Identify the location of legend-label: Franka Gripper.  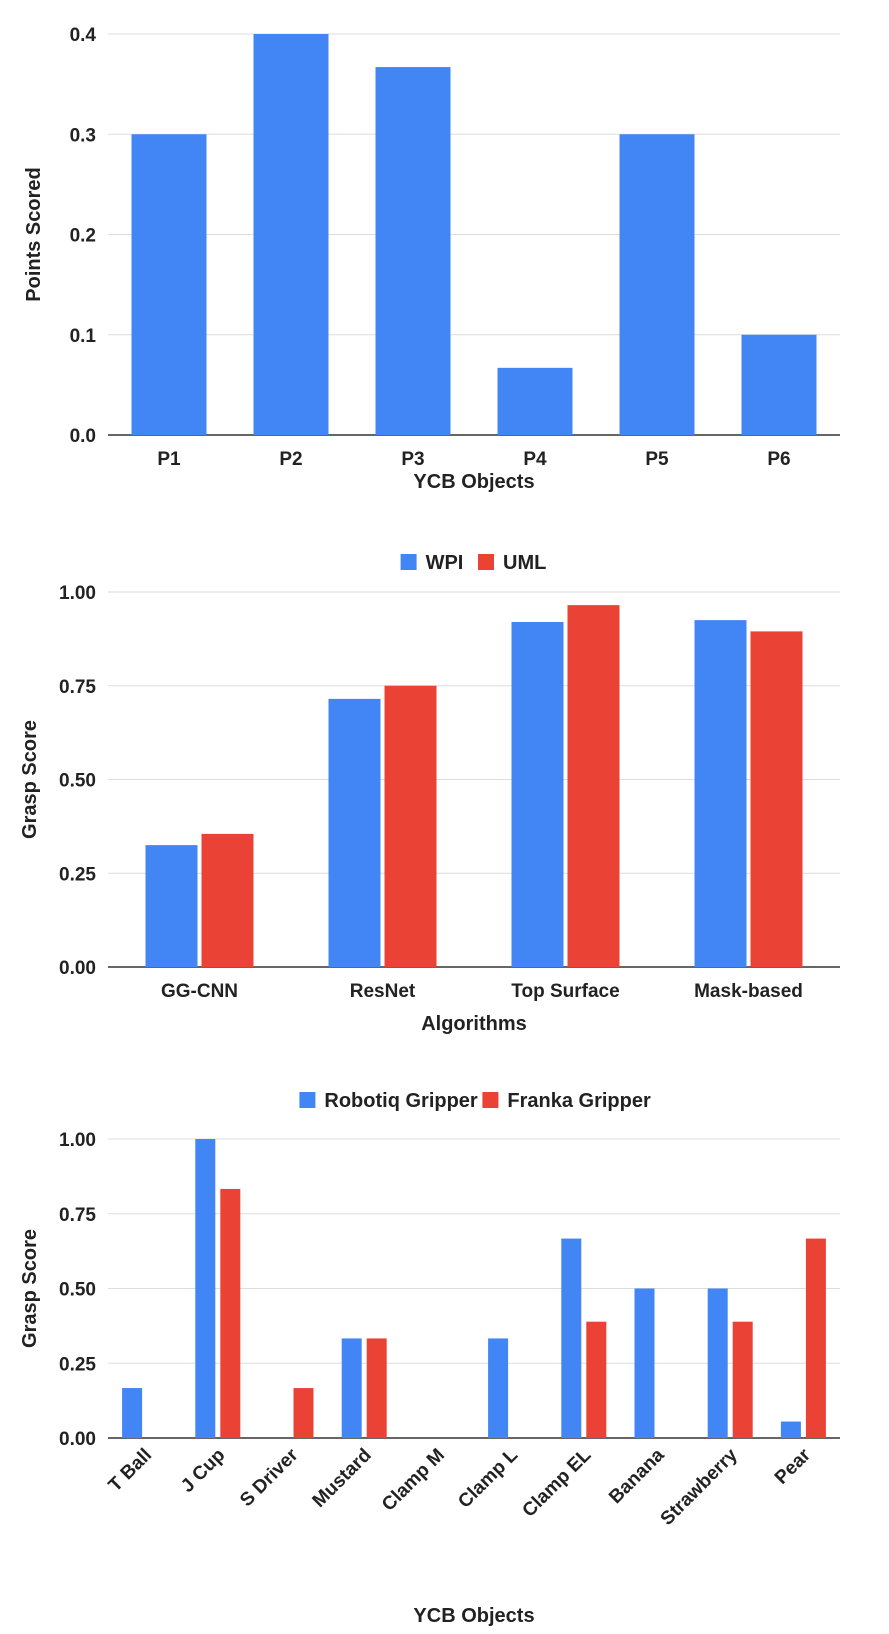
(579, 1101).